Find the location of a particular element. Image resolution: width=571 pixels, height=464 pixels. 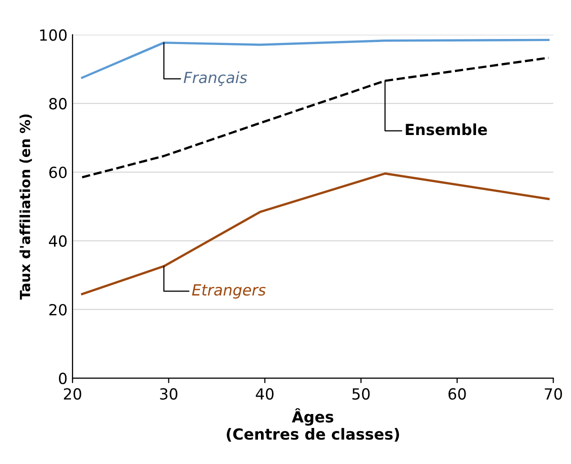

y-tick-label: 40 is located at coordinates (57, 241).